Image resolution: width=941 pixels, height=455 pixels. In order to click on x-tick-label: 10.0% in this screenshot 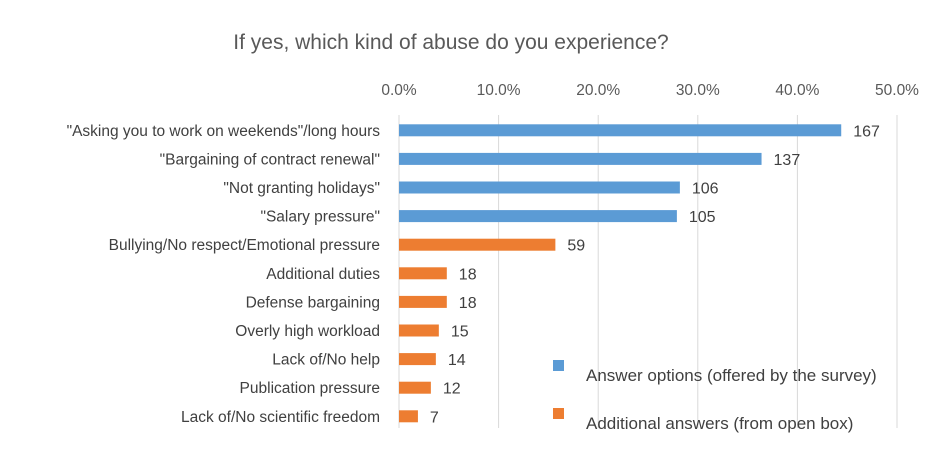, I will do `click(499, 90)`.